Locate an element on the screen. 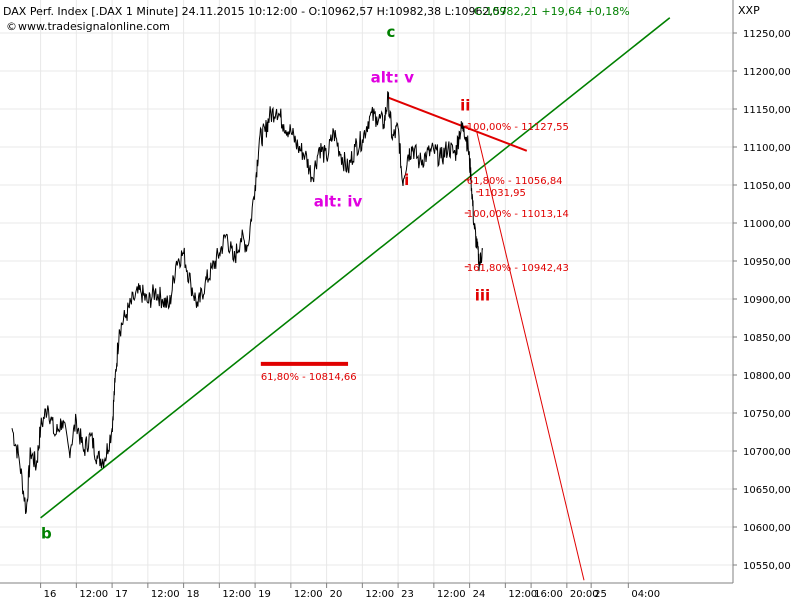 This screenshot has height=600, width=800. y-tick-label: 10550,00 is located at coordinates (767, 566).